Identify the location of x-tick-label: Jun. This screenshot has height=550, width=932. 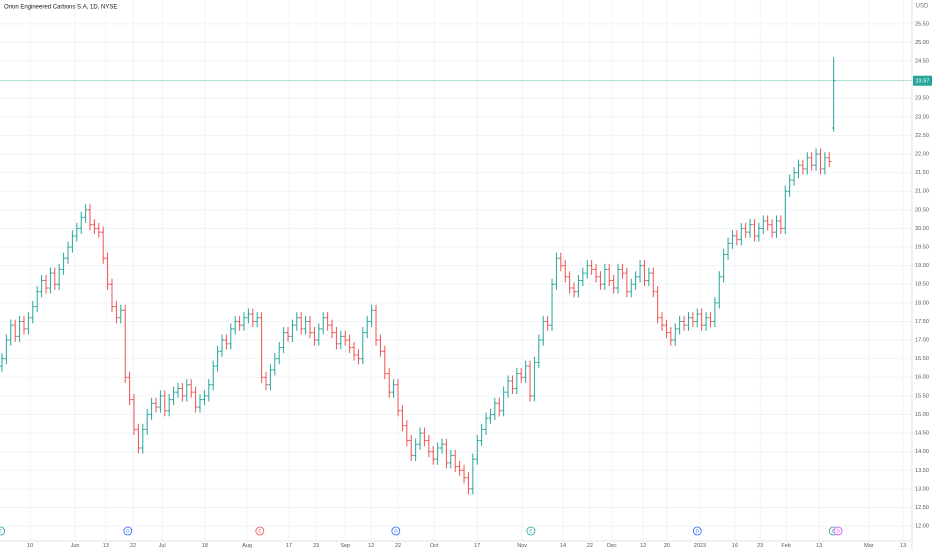
(75, 546).